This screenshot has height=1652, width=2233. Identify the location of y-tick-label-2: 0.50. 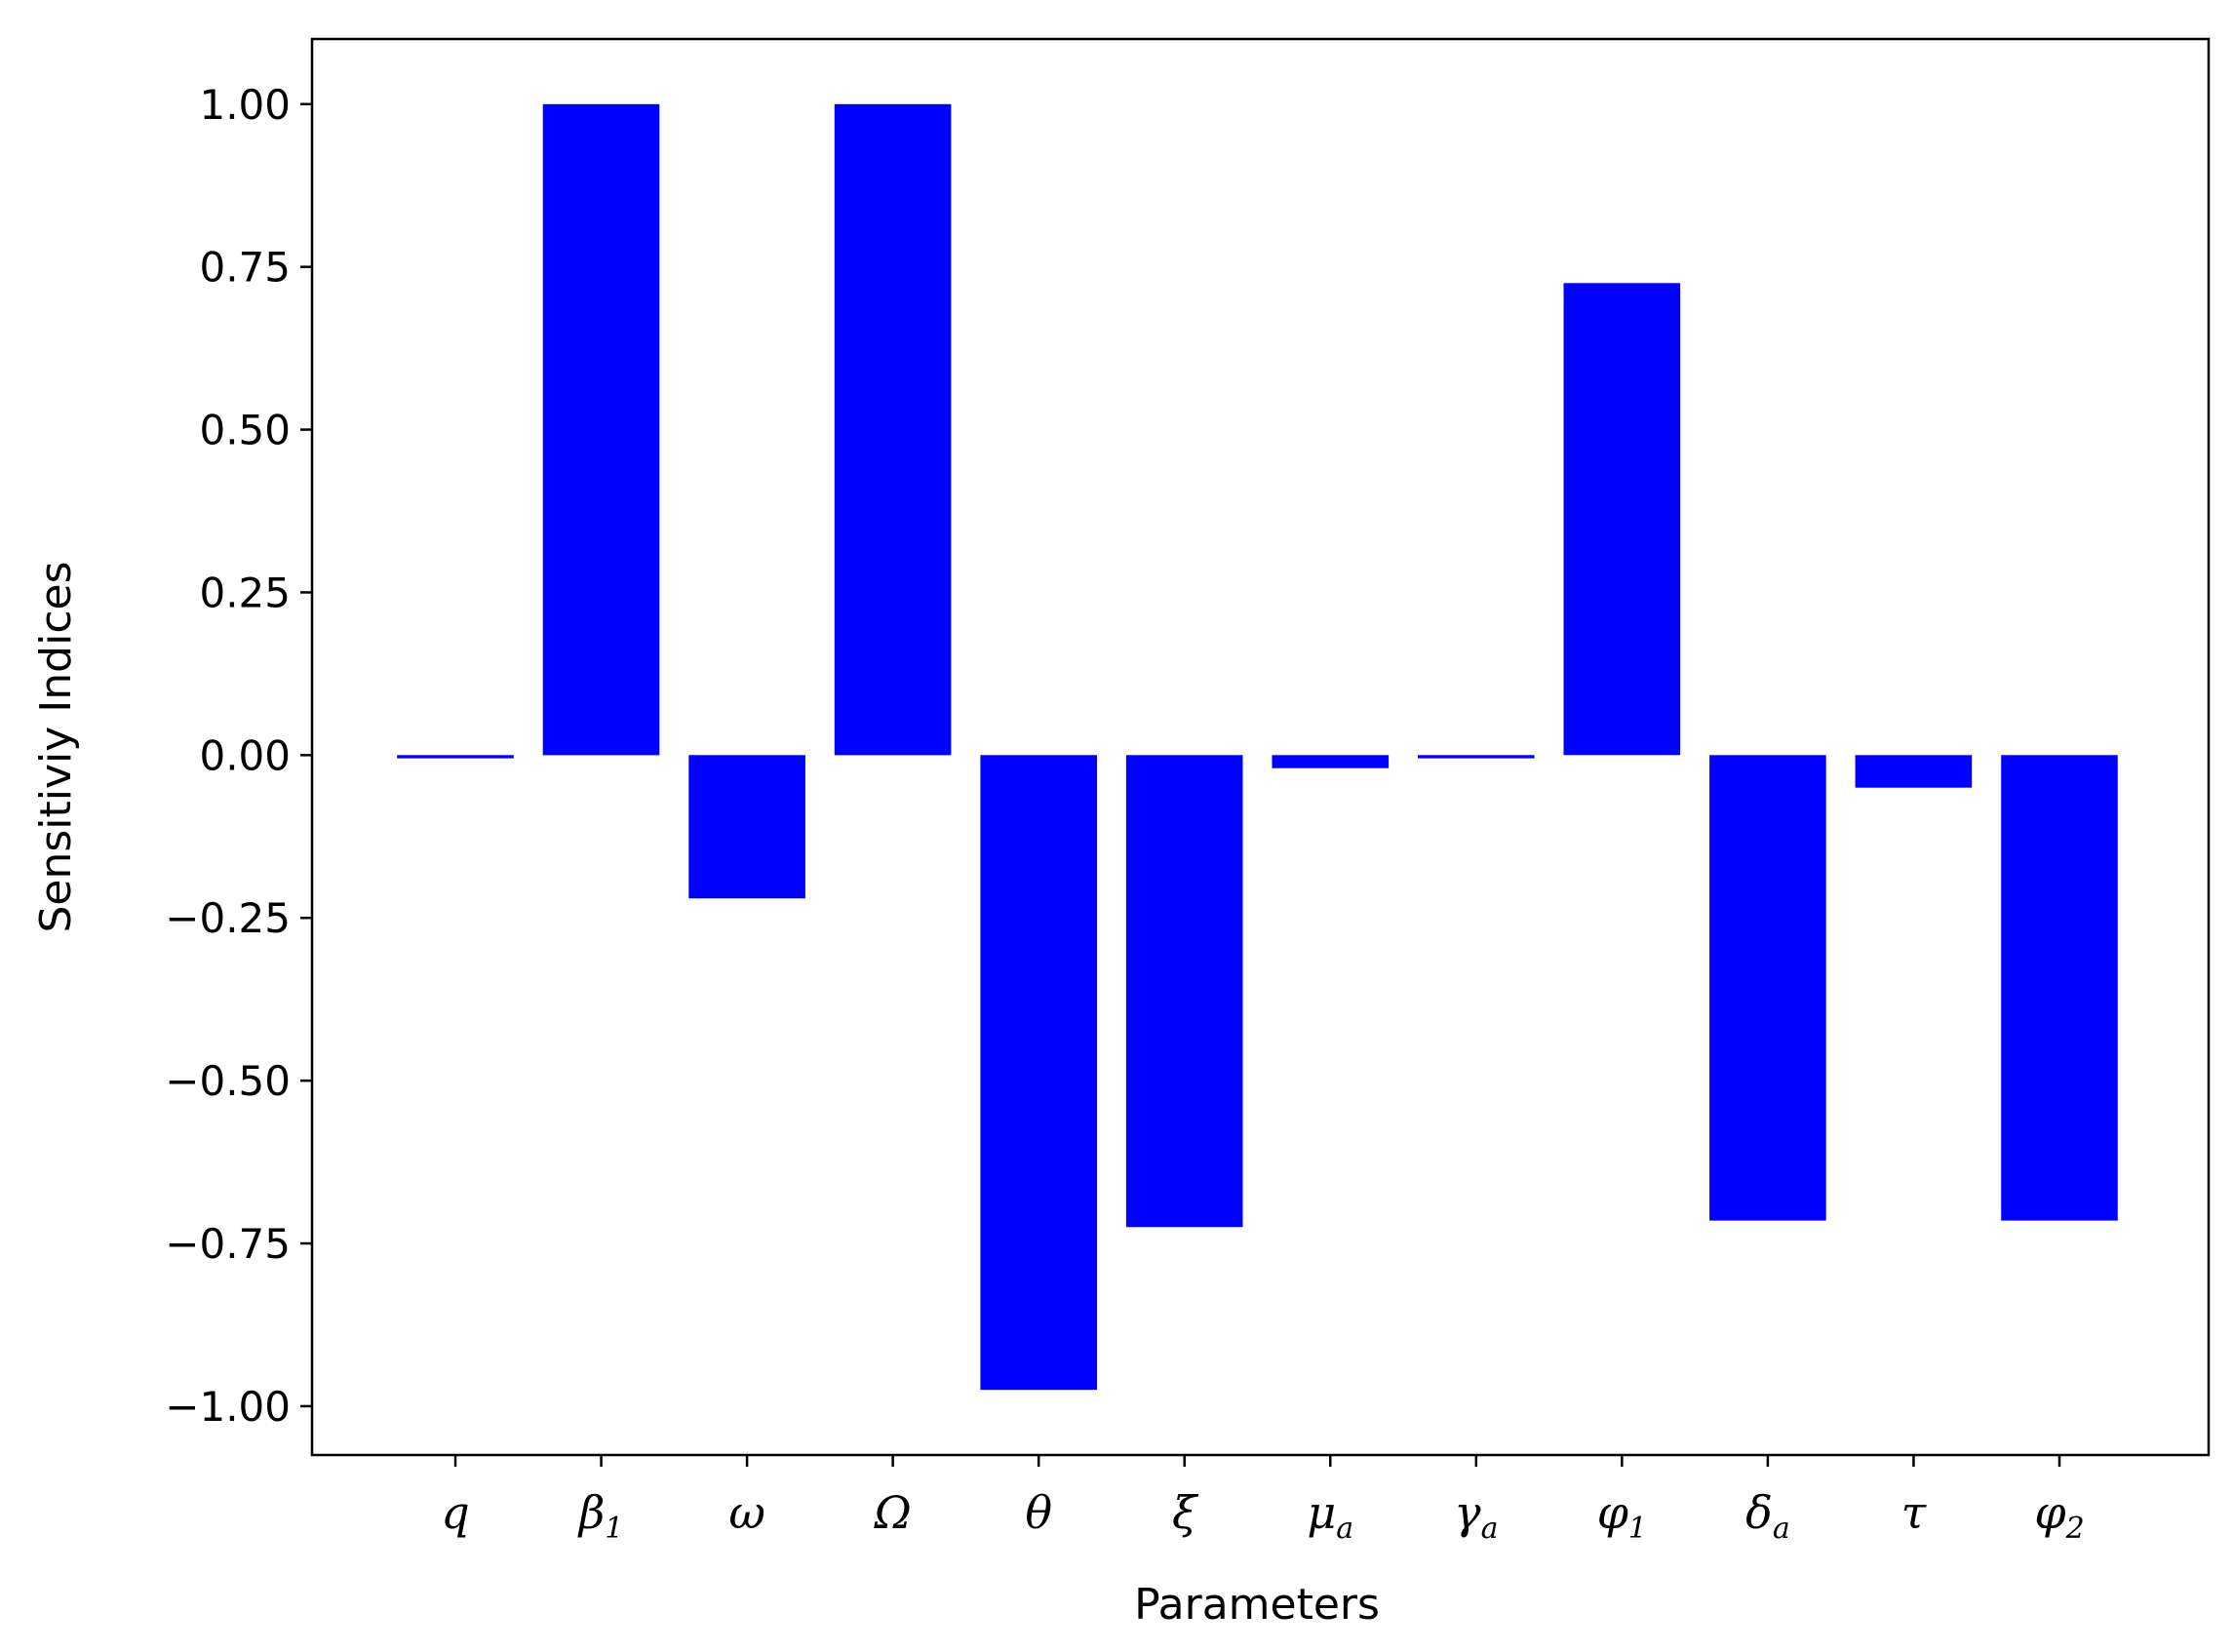
(245, 430).